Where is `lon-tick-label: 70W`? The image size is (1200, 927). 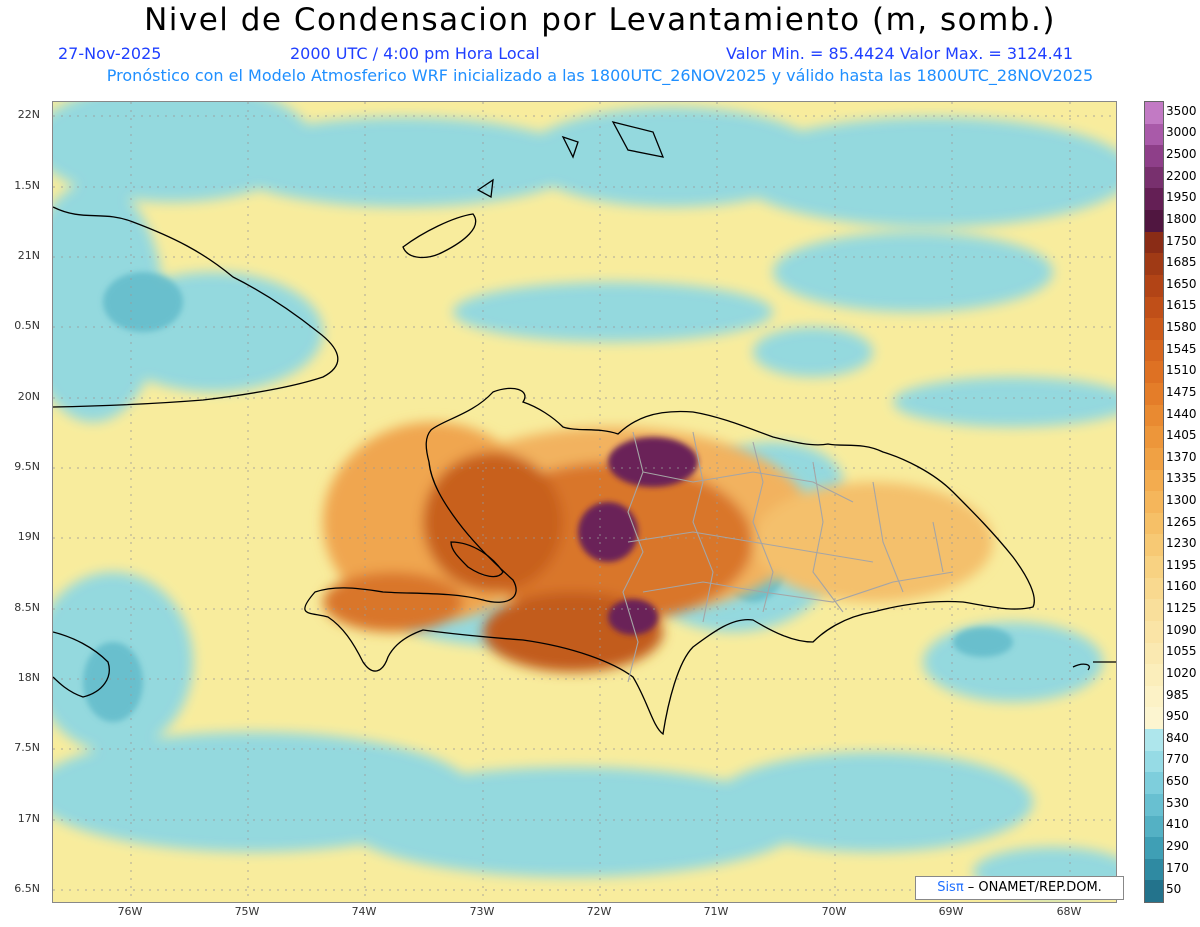
lon-tick-label: 70W is located at coordinates (834, 911).